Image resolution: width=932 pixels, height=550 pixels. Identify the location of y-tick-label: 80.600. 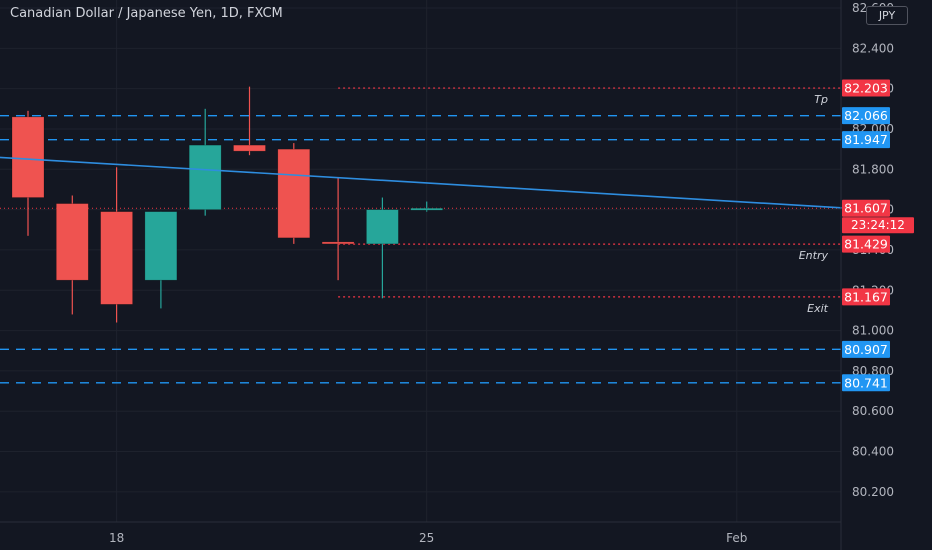
(873, 411).